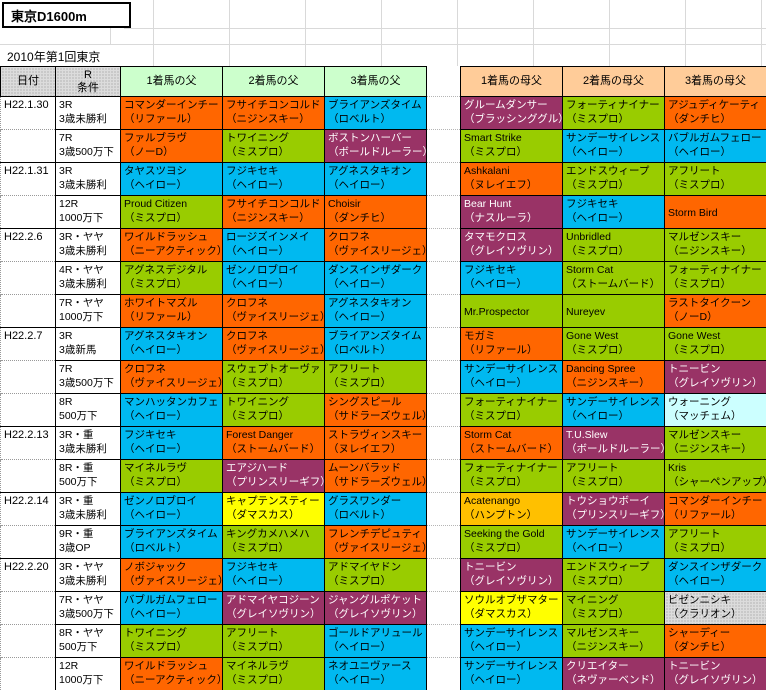 Image resolution: width=766 pixels, height=690 pixels. I want to click on date-cell: H22.2.13, so click(28, 443).